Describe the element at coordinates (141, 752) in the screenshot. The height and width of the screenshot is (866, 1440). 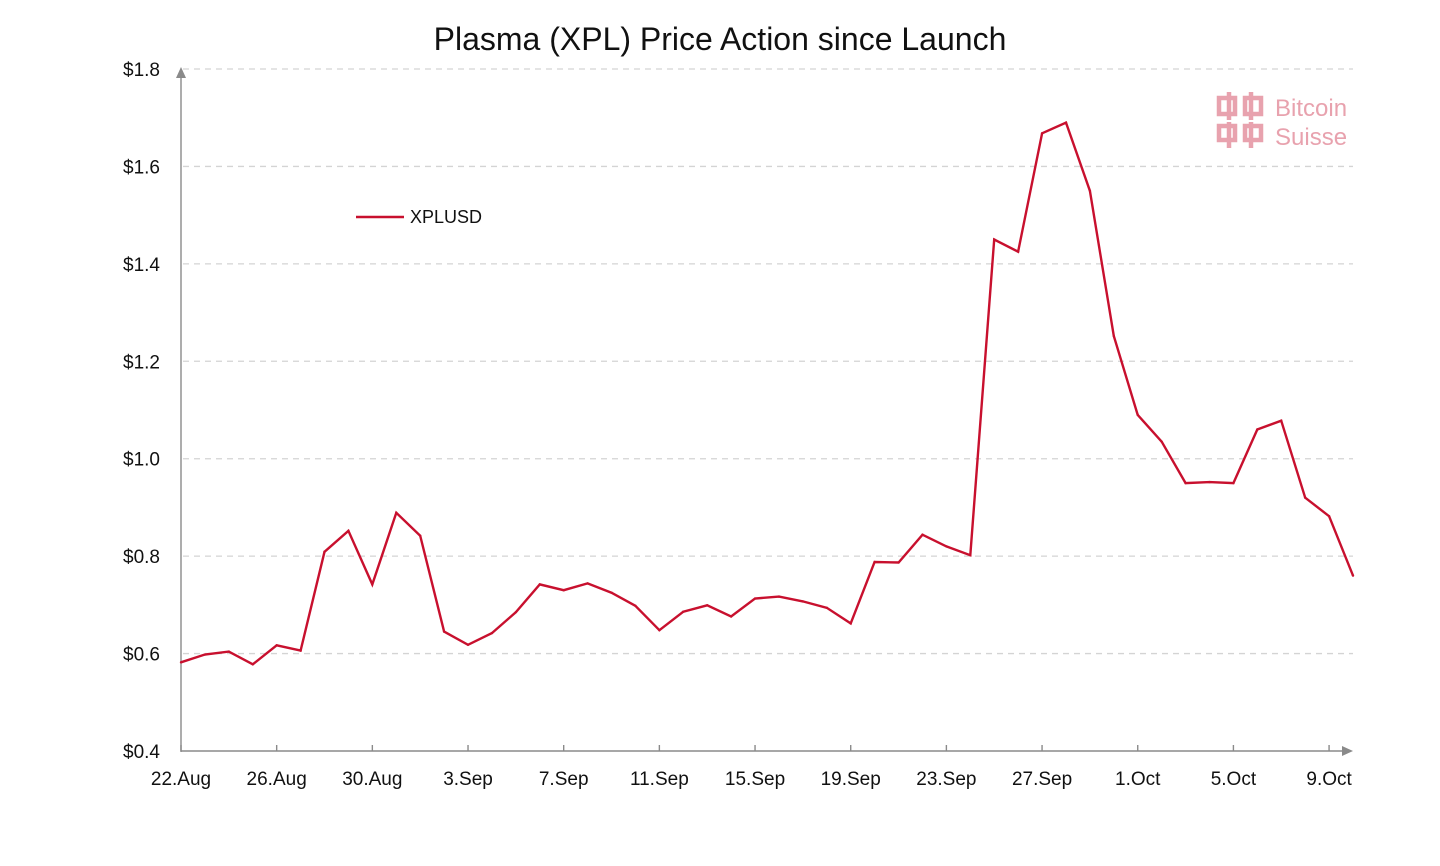
I see `y-tick-label: $0.4` at that location.